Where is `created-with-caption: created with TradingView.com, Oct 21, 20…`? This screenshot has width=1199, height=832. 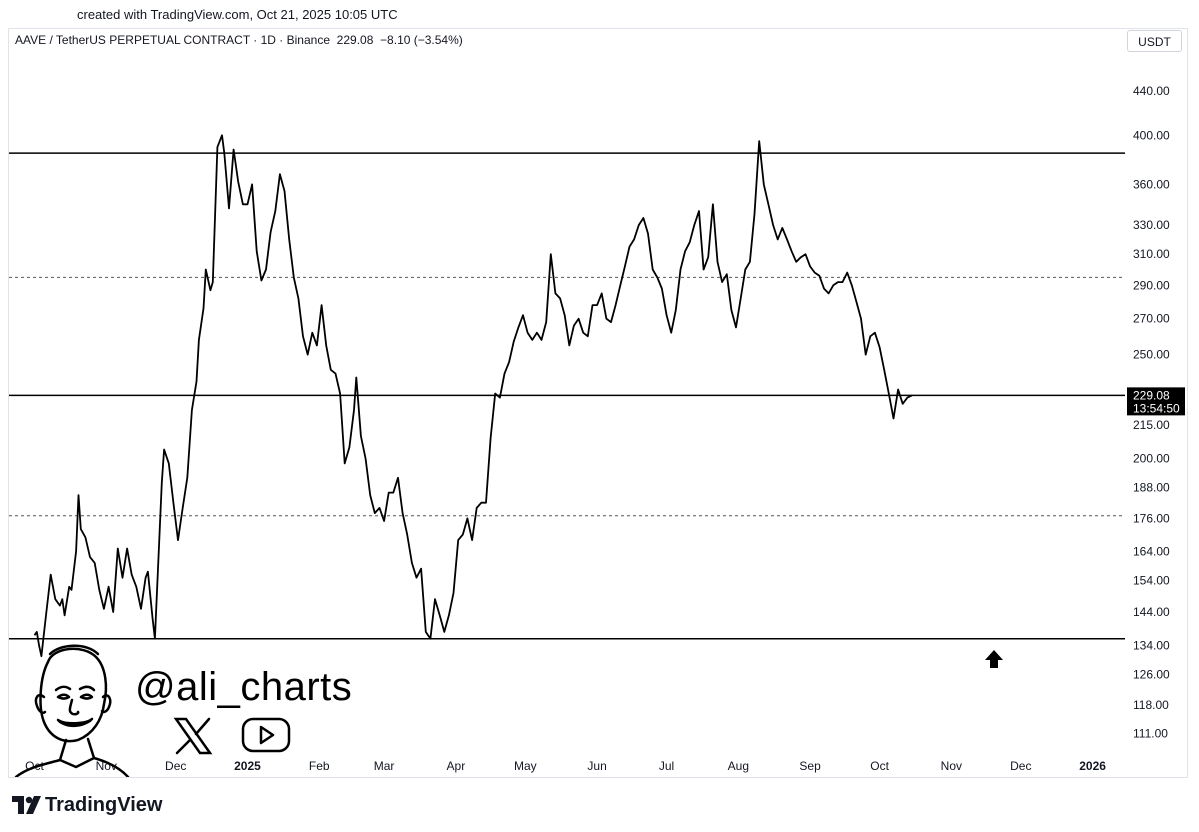
created-with-caption: created with TradingView.com, Oct 21, 20… is located at coordinates (237, 14).